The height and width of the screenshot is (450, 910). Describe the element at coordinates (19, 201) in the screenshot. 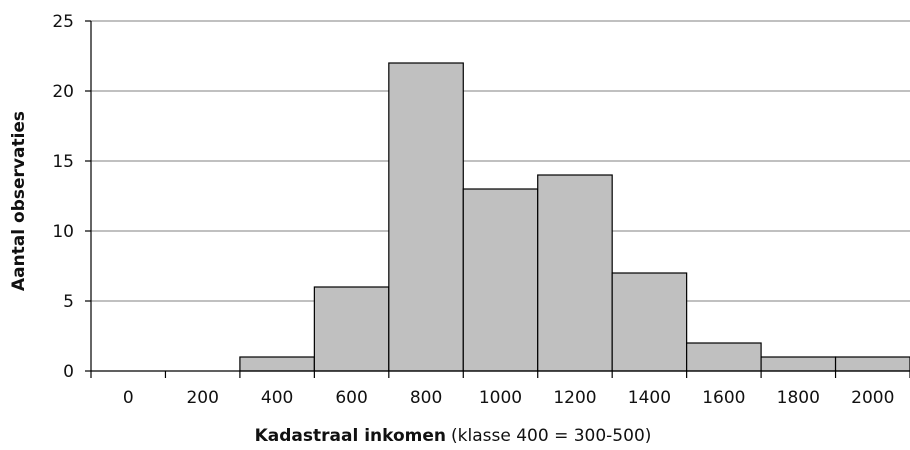

I see `y-axis-title: Aantal observaties` at that location.